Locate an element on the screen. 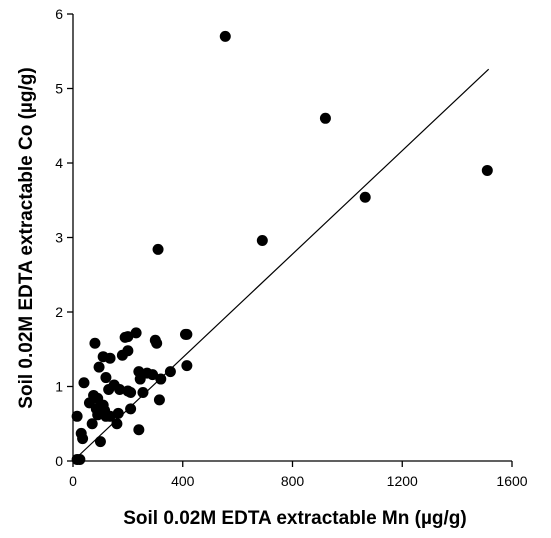  x-tick-label: 1200 is located at coordinates (402, 481).